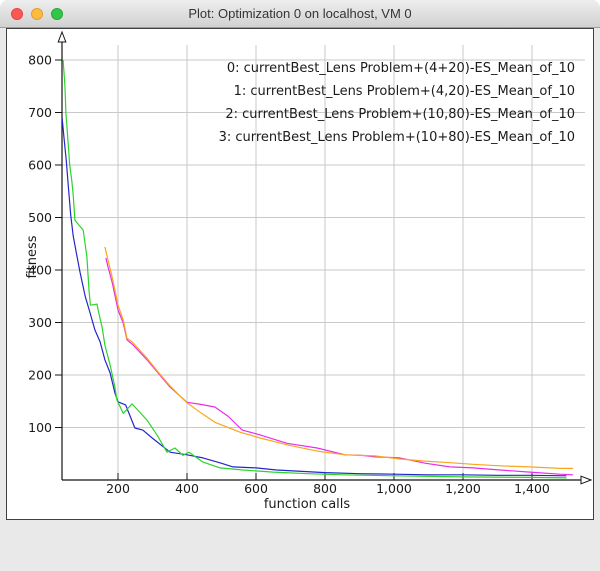  Describe the element at coordinates (307, 504) in the screenshot. I see `x-axis-title: function calls` at that location.